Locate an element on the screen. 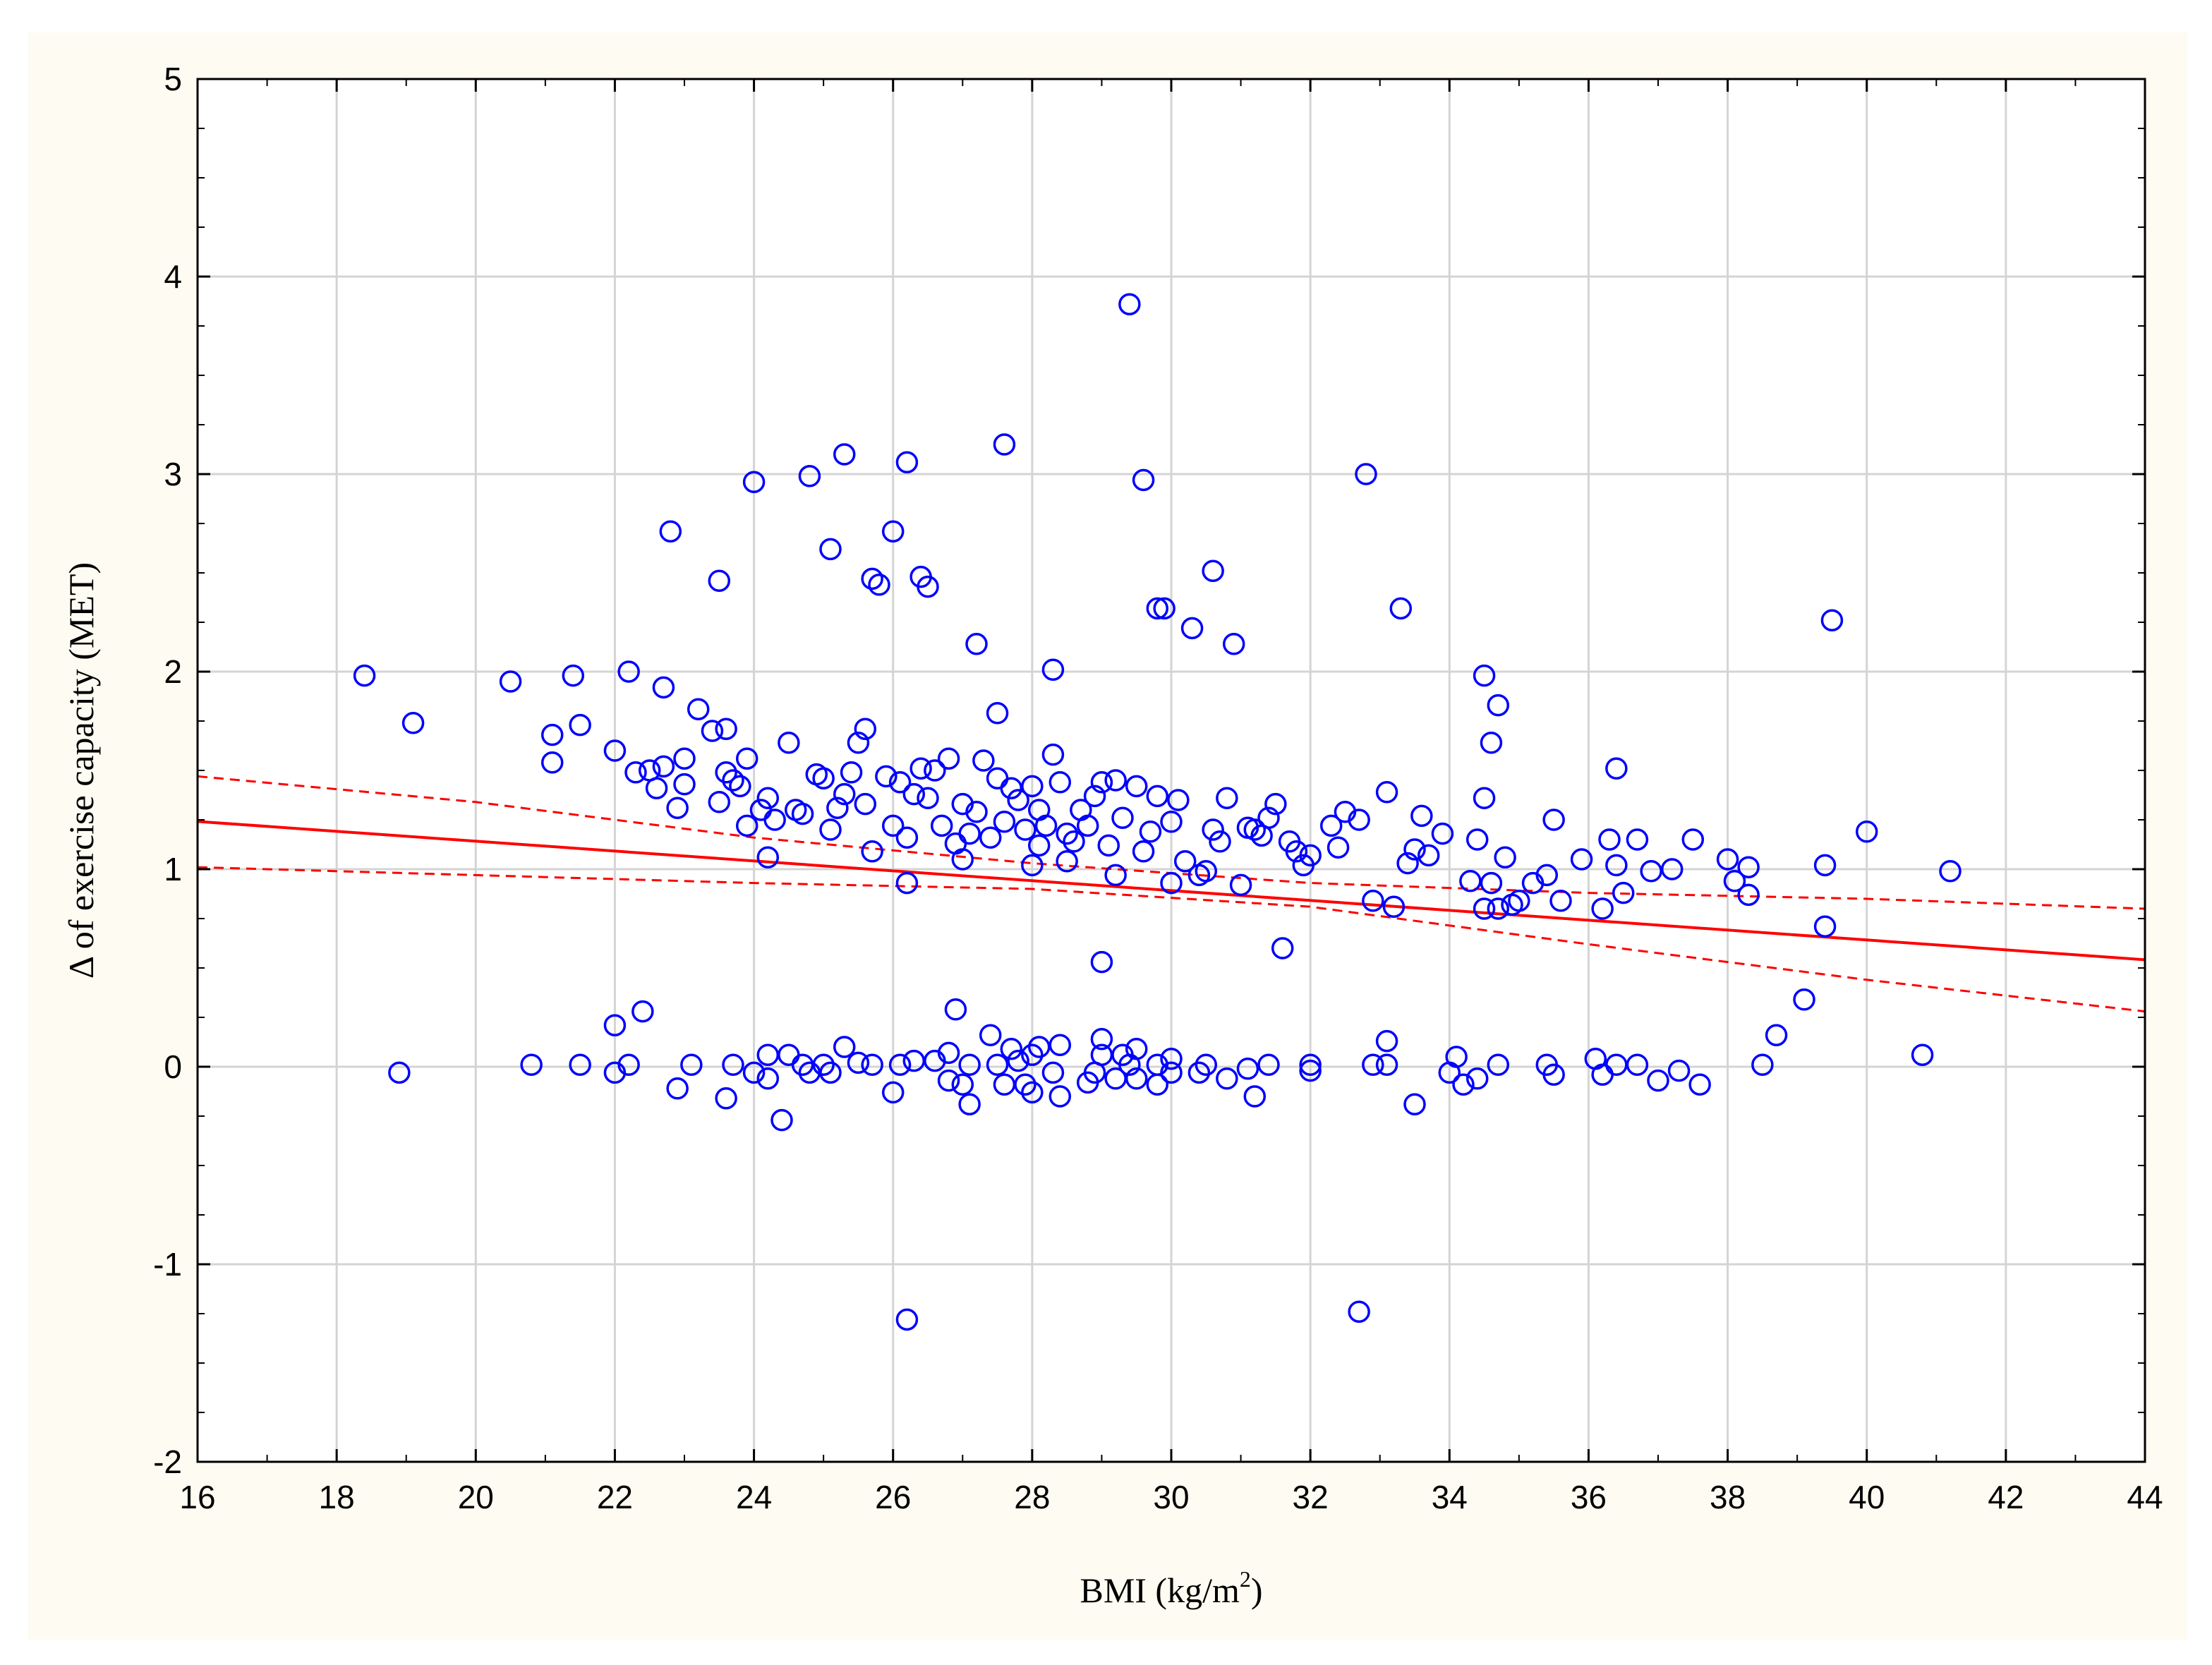  x-tick-label: 18 is located at coordinates (337, 1497).